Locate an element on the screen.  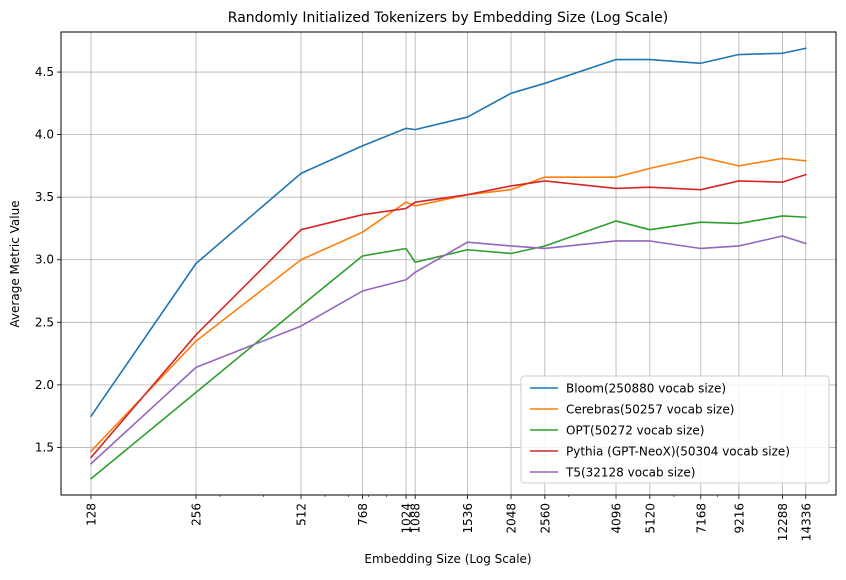
x-tick-label: 12288 is located at coordinates (783, 522).